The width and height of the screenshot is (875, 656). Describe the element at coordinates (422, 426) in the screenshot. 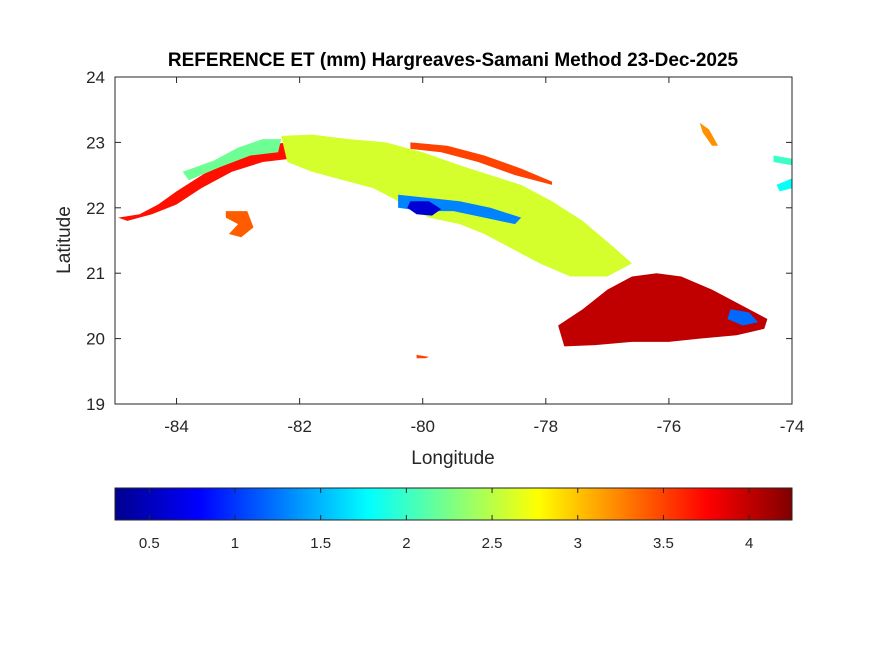

I see `x-tick-label: -80` at that location.